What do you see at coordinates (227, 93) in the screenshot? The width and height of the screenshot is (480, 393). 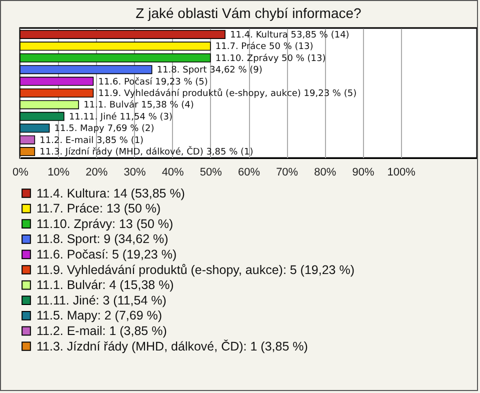 I see `data-label: 11.9. Vyhledávání produktů (e-shopy, aukce) 19,23 % (5)` at bounding box center [227, 93].